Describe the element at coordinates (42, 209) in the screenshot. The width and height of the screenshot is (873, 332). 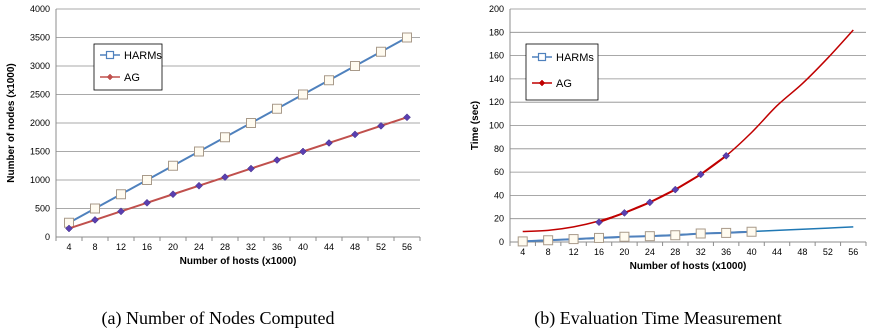
I see `y-tick-label: 500` at that location.